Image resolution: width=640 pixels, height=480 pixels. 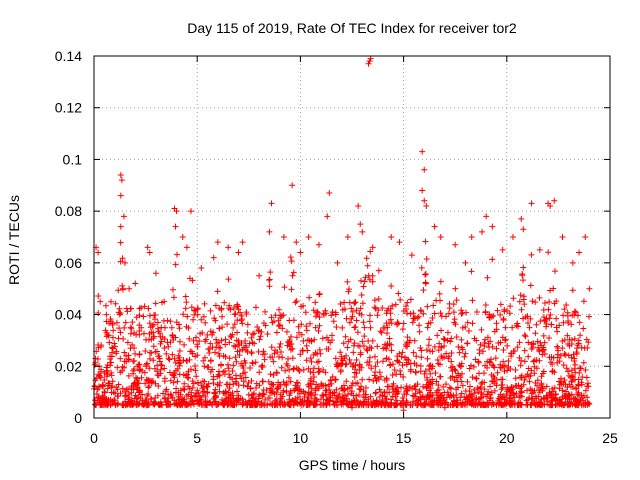 What do you see at coordinates (14, 240) in the screenshot?
I see `y-axis-label: ROTI / TECUs` at bounding box center [14, 240].